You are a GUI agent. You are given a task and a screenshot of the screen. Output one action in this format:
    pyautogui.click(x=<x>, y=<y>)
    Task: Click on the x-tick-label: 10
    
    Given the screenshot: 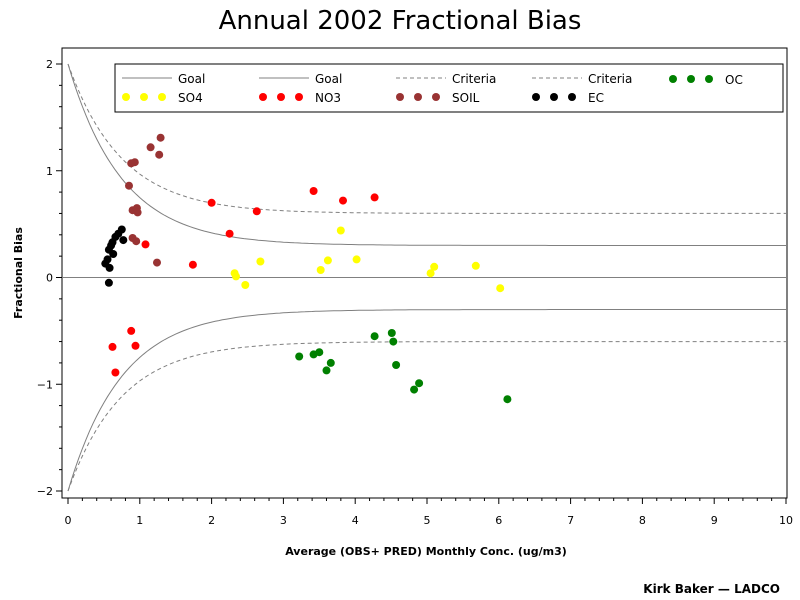 What is the action you would take?
    pyautogui.click(x=786, y=520)
    